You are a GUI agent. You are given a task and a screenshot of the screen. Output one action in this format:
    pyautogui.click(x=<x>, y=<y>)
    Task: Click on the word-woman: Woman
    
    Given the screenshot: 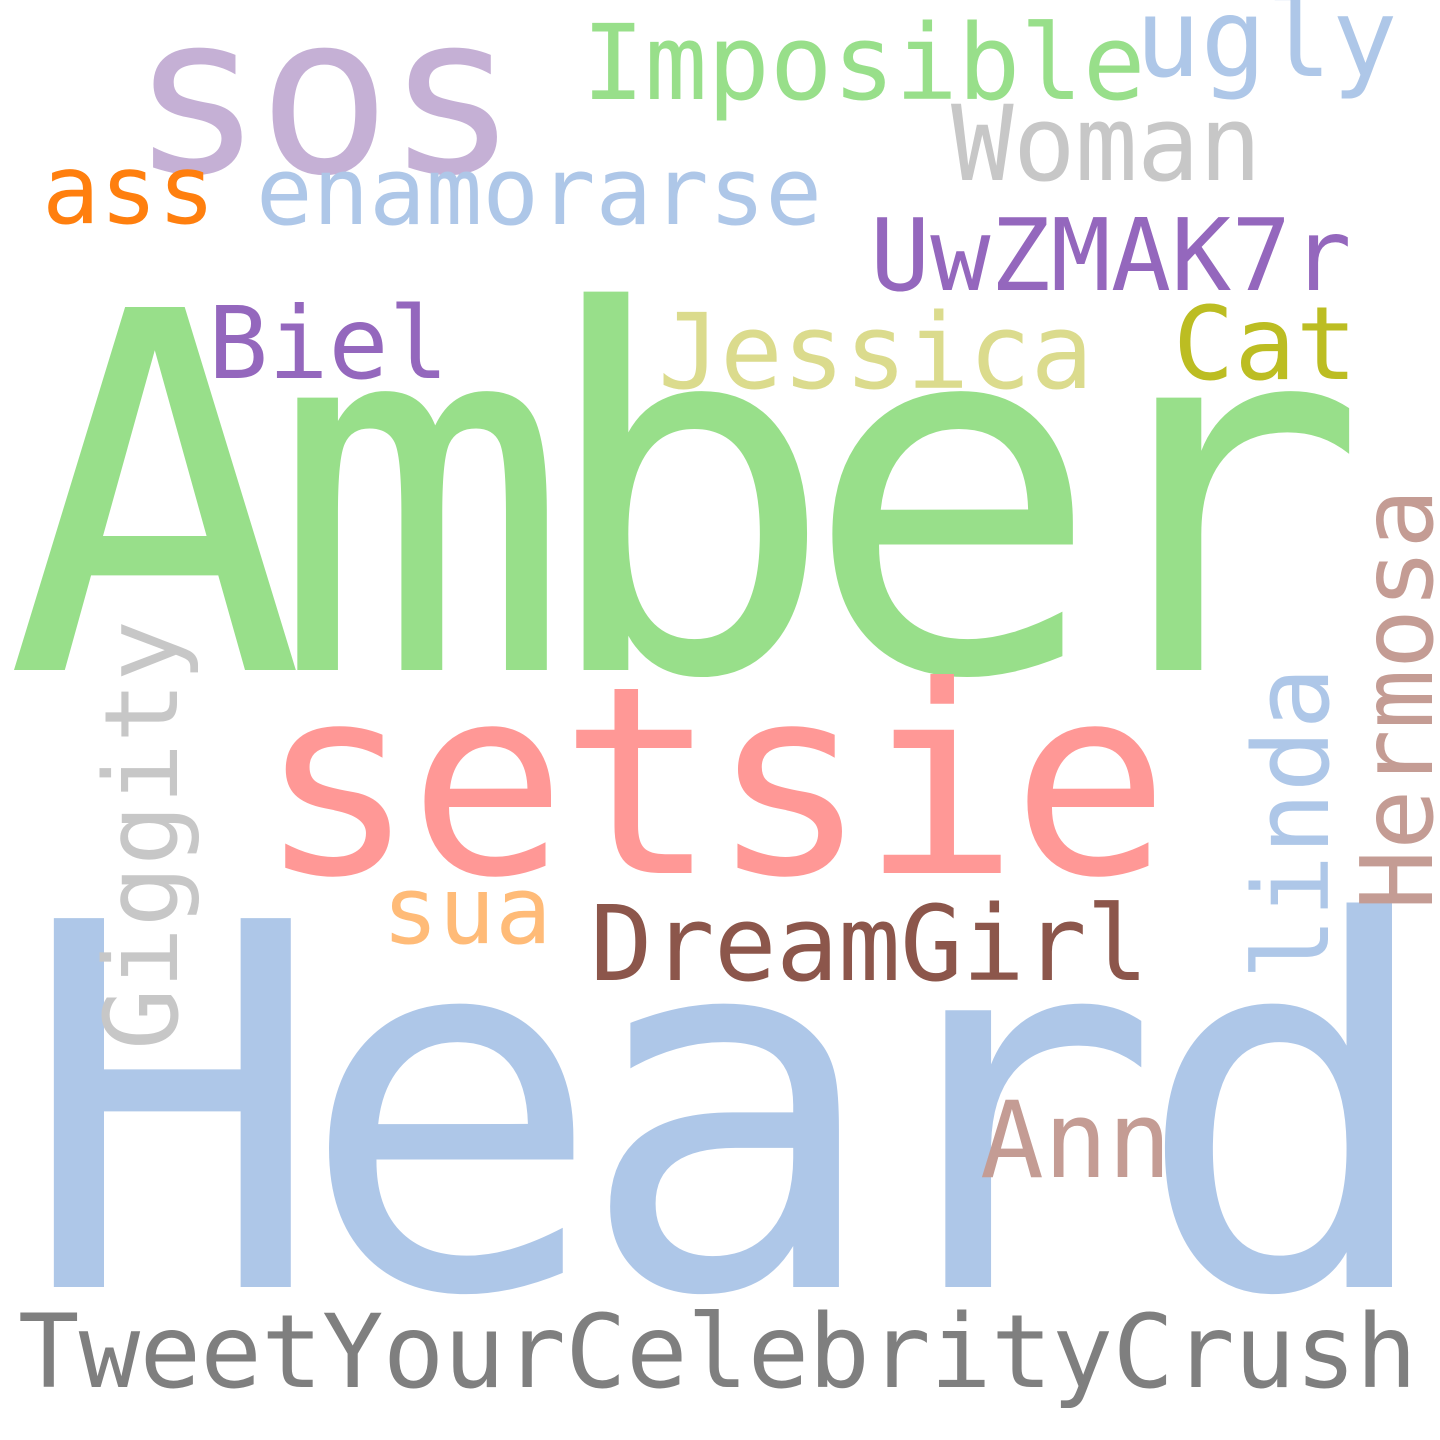 What is the action you would take?
    pyautogui.click(x=1106, y=144)
    